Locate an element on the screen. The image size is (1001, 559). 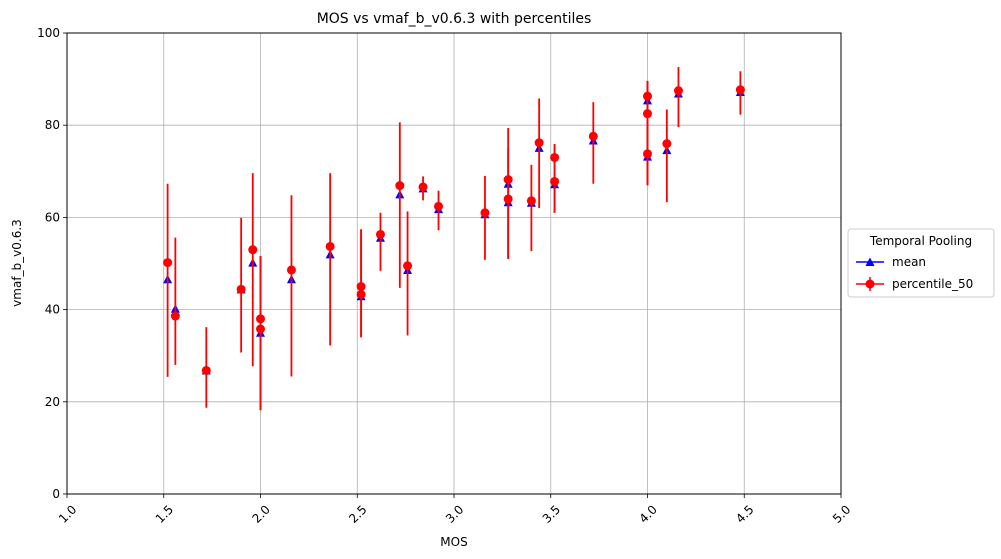
y-tick-label: 60 is located at coordinates (52, 217).